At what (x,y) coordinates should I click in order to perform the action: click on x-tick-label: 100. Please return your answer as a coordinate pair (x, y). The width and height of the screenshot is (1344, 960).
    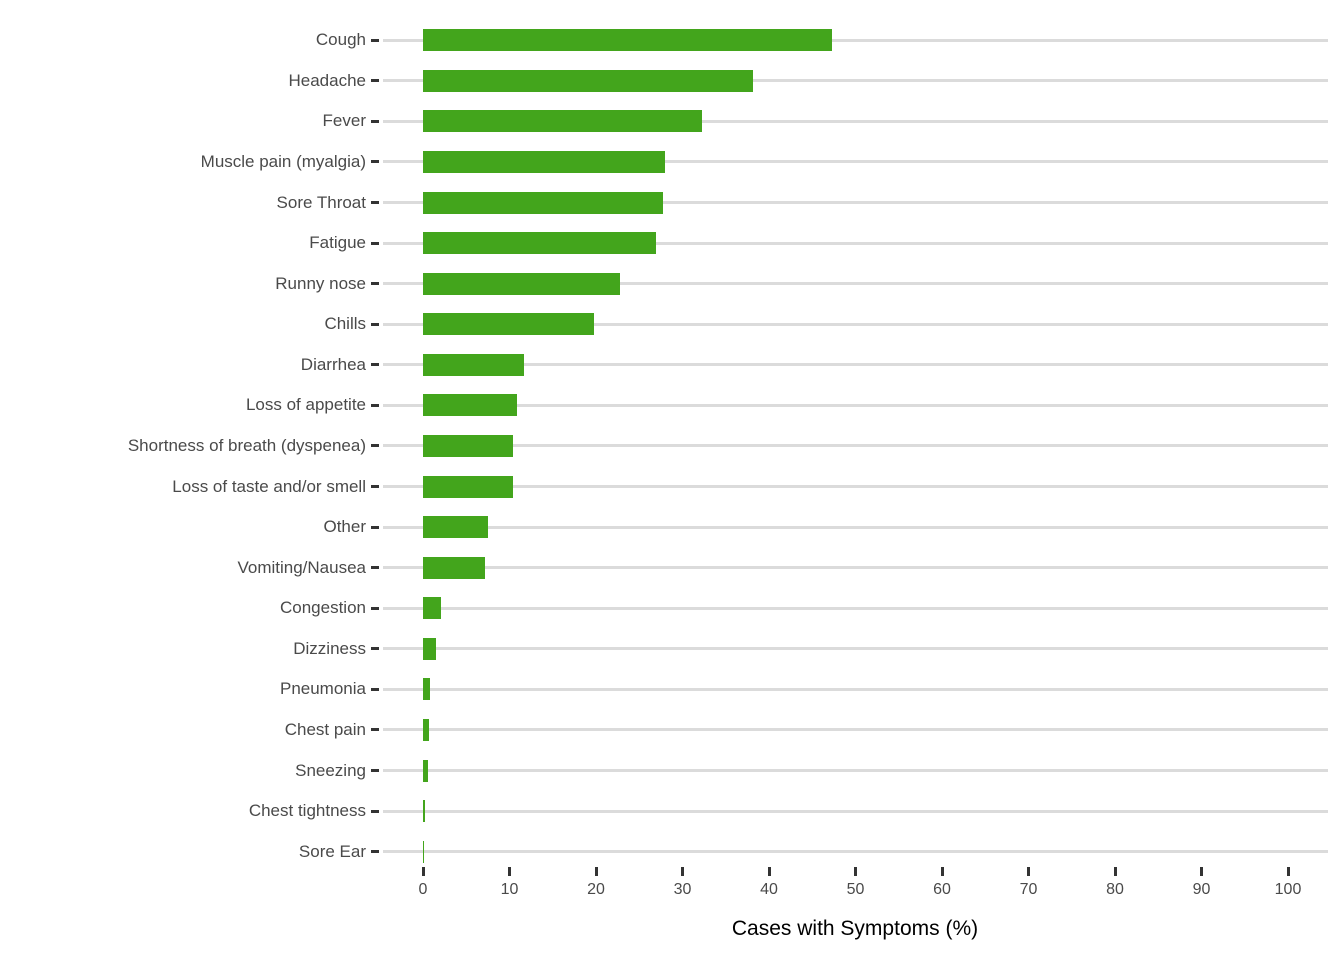
    Looking at the image, I should click on (1288, 889).